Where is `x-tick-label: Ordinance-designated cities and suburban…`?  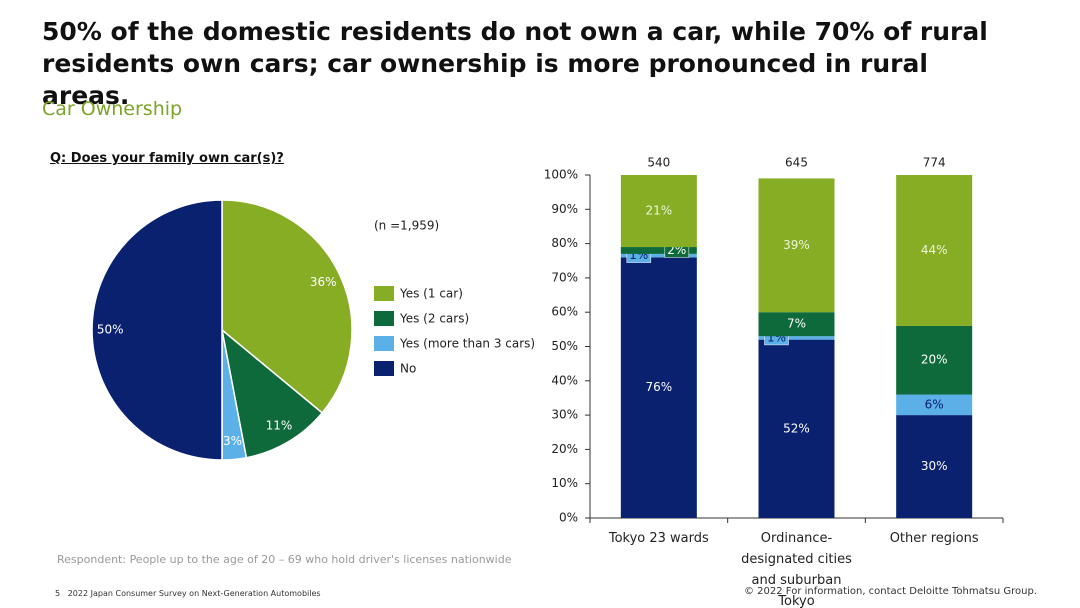 x-tick-label: Ordinance-designated cities and suburban… is located at coordinates (796, 569).